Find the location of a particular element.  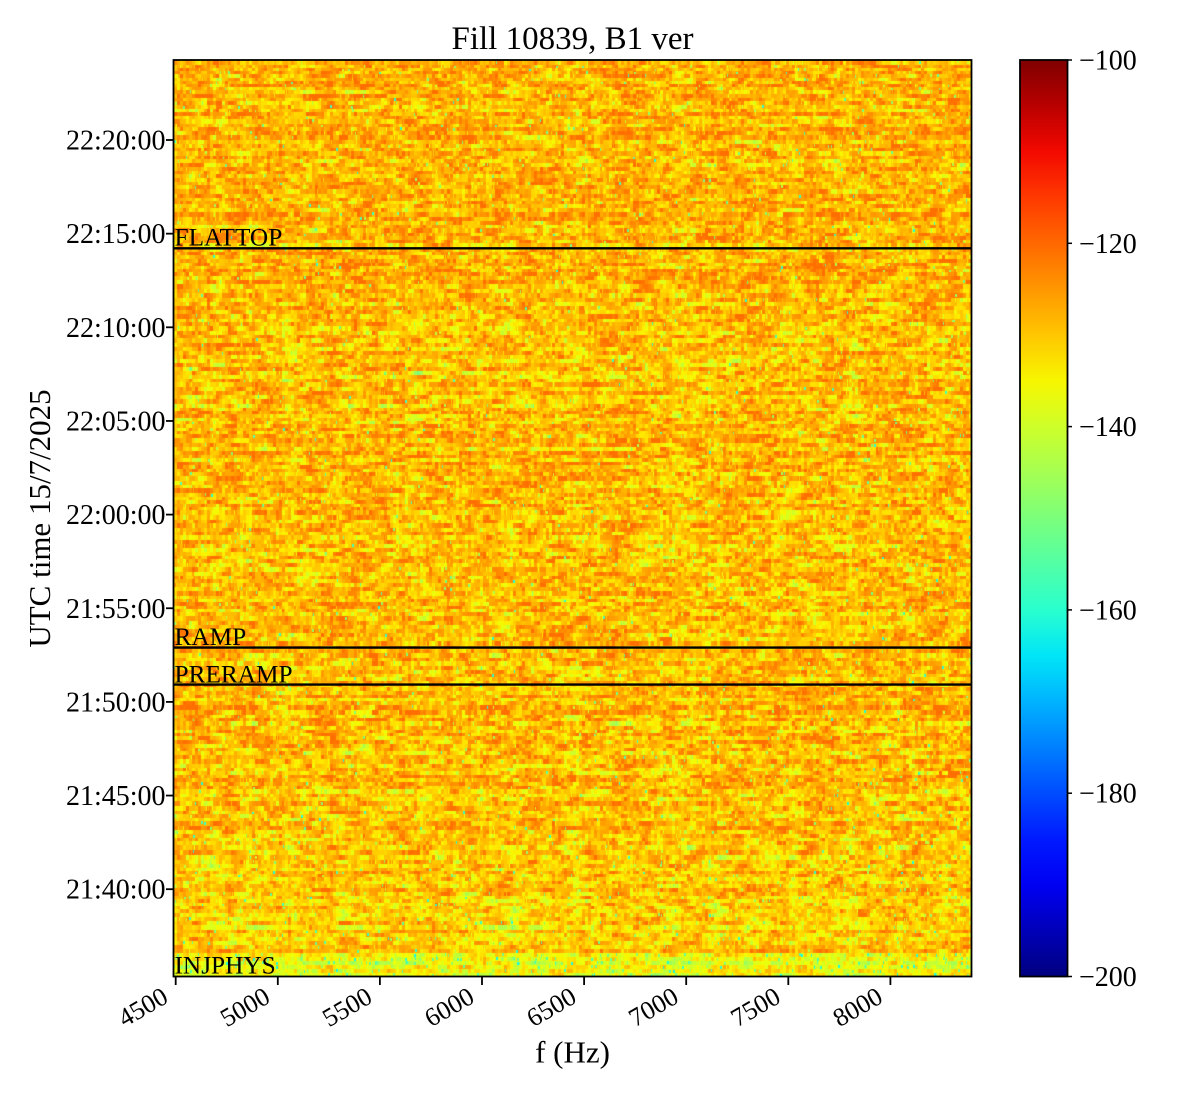

svg-text: 5000 is located at coordinates (245, 1007).